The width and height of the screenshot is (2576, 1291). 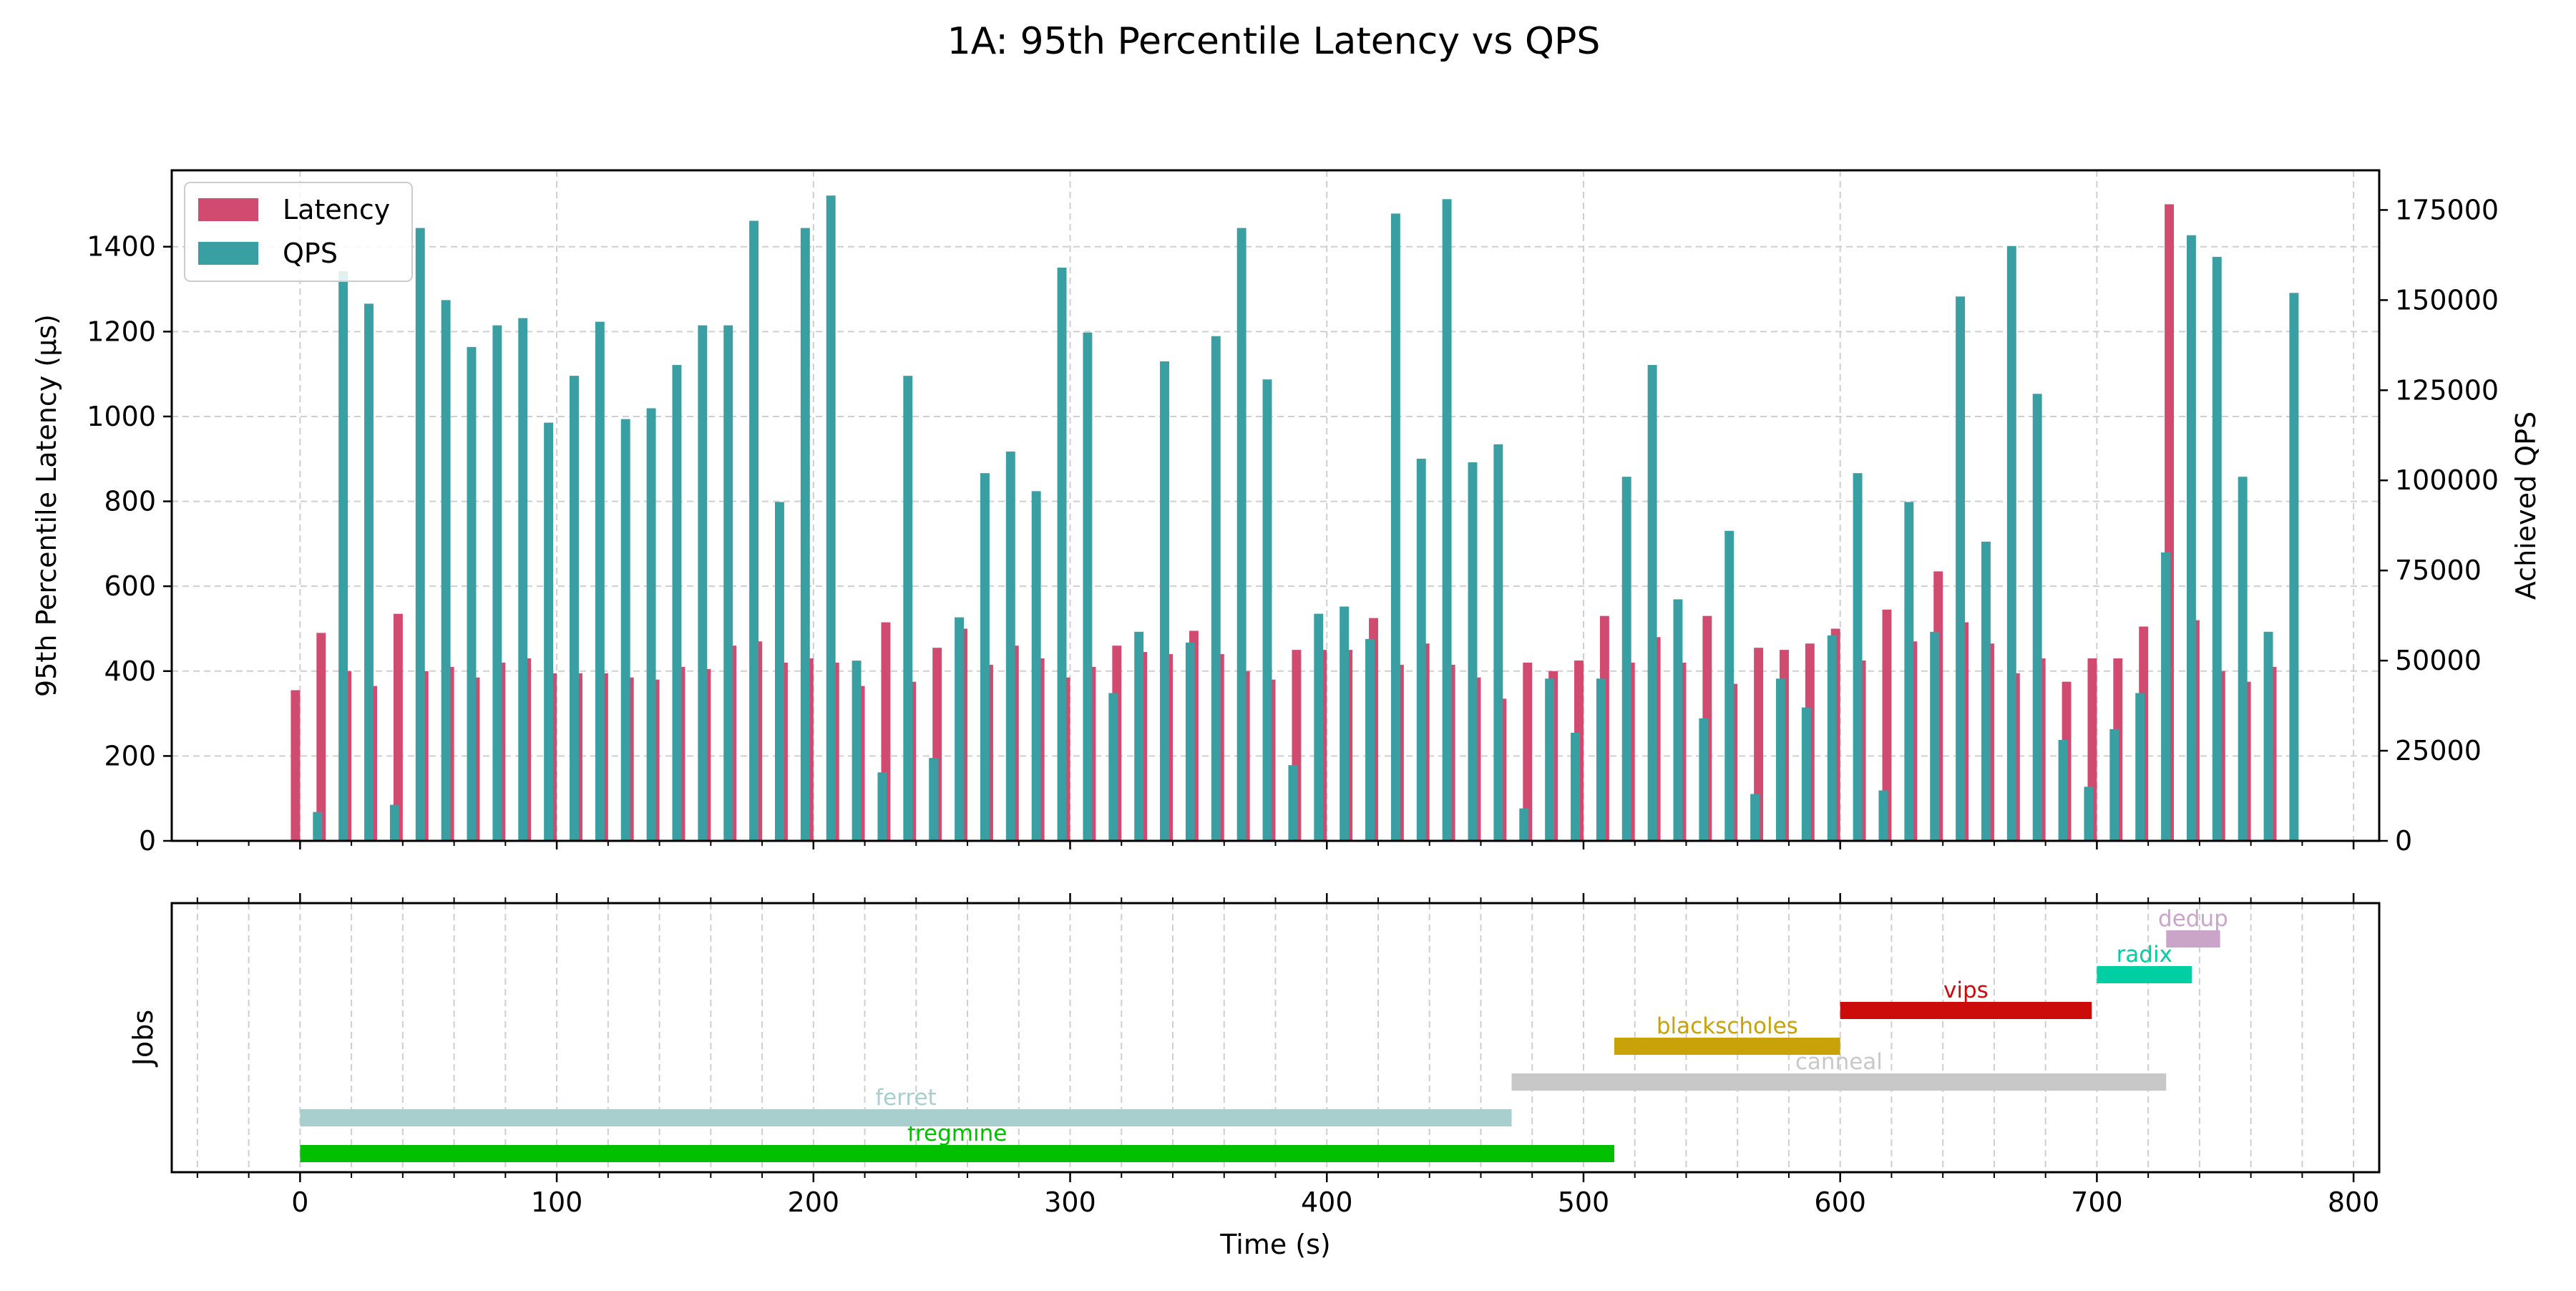 What do you see at coordinates (1070, 1202) in the screenshot?
I see `x-axis-tick-label: 300` at bounding box center [1070, 1202].